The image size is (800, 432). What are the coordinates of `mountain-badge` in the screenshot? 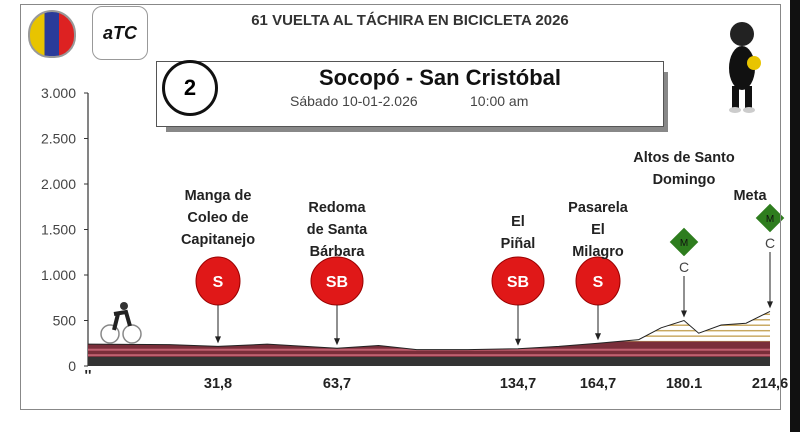 It's located at (684, 242).